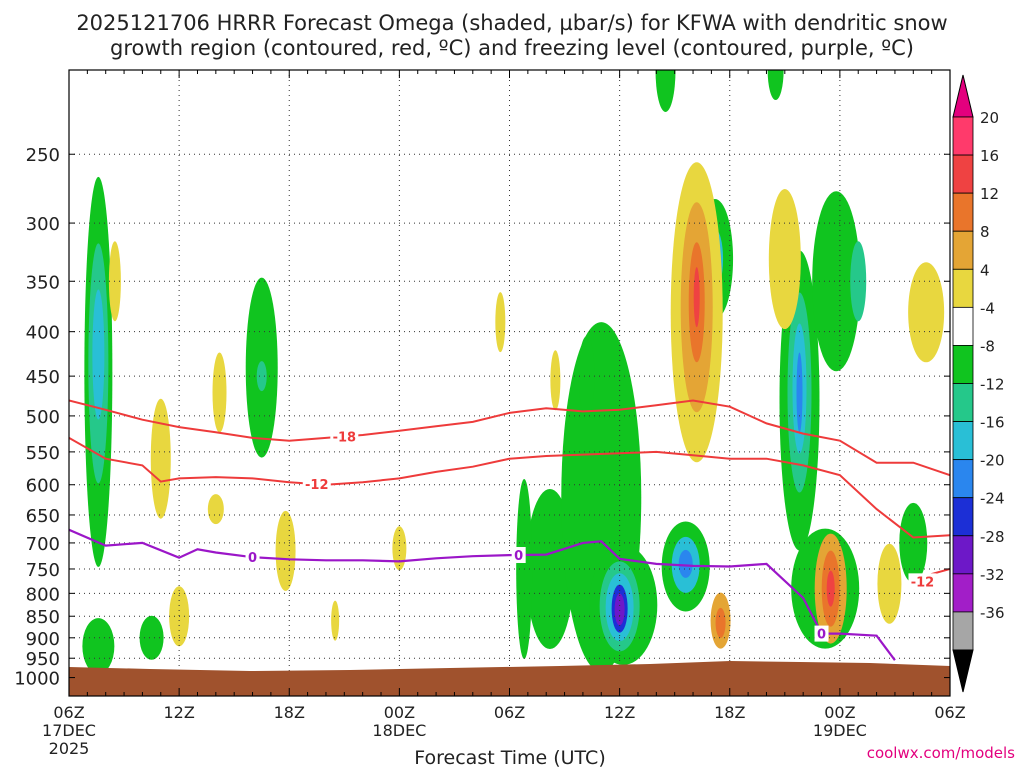 The height and width of the screenshot is (768, 1024). Describe the element at coordinates (43, 639) in the screenshot. I see `y-tick-label: 900` at that location.